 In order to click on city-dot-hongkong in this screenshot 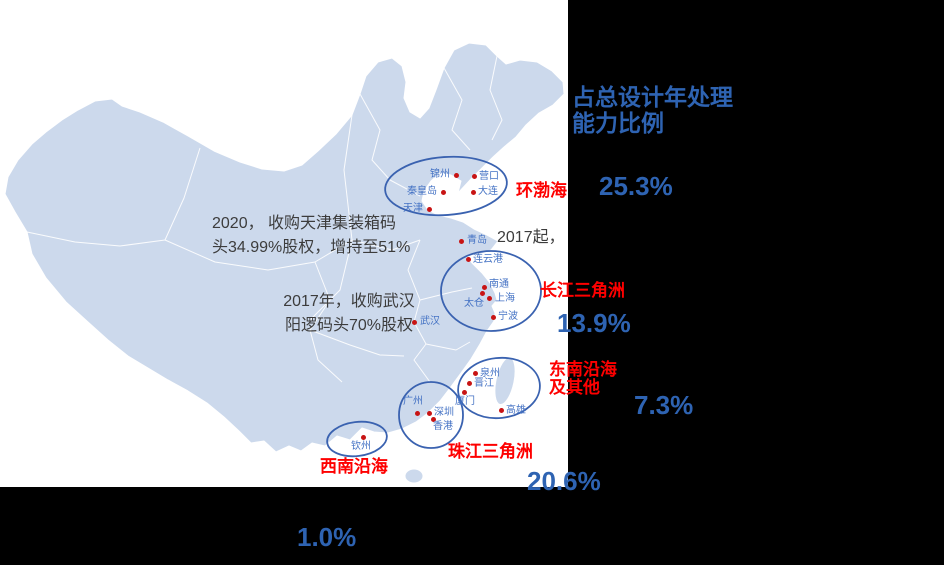, I will do `click(433, 419)`.